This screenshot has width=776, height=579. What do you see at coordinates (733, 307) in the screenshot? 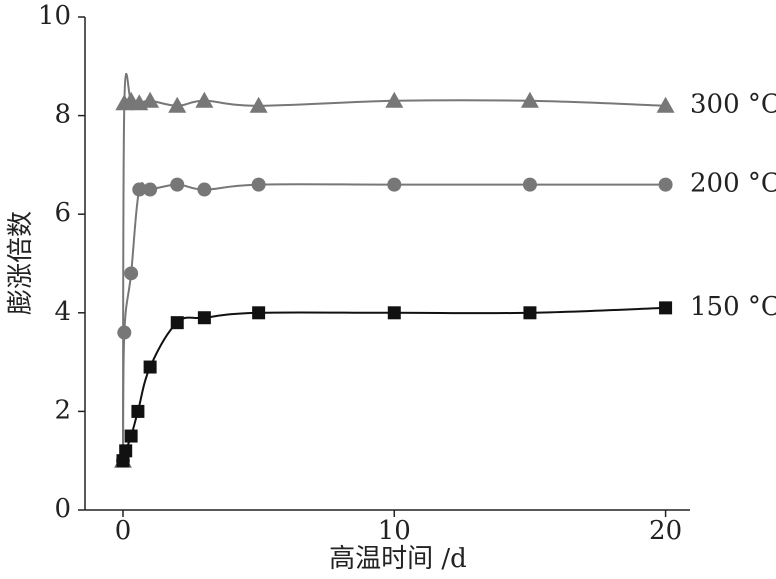
I see `series-label: 150 °C` at bounding box center [733, 307].